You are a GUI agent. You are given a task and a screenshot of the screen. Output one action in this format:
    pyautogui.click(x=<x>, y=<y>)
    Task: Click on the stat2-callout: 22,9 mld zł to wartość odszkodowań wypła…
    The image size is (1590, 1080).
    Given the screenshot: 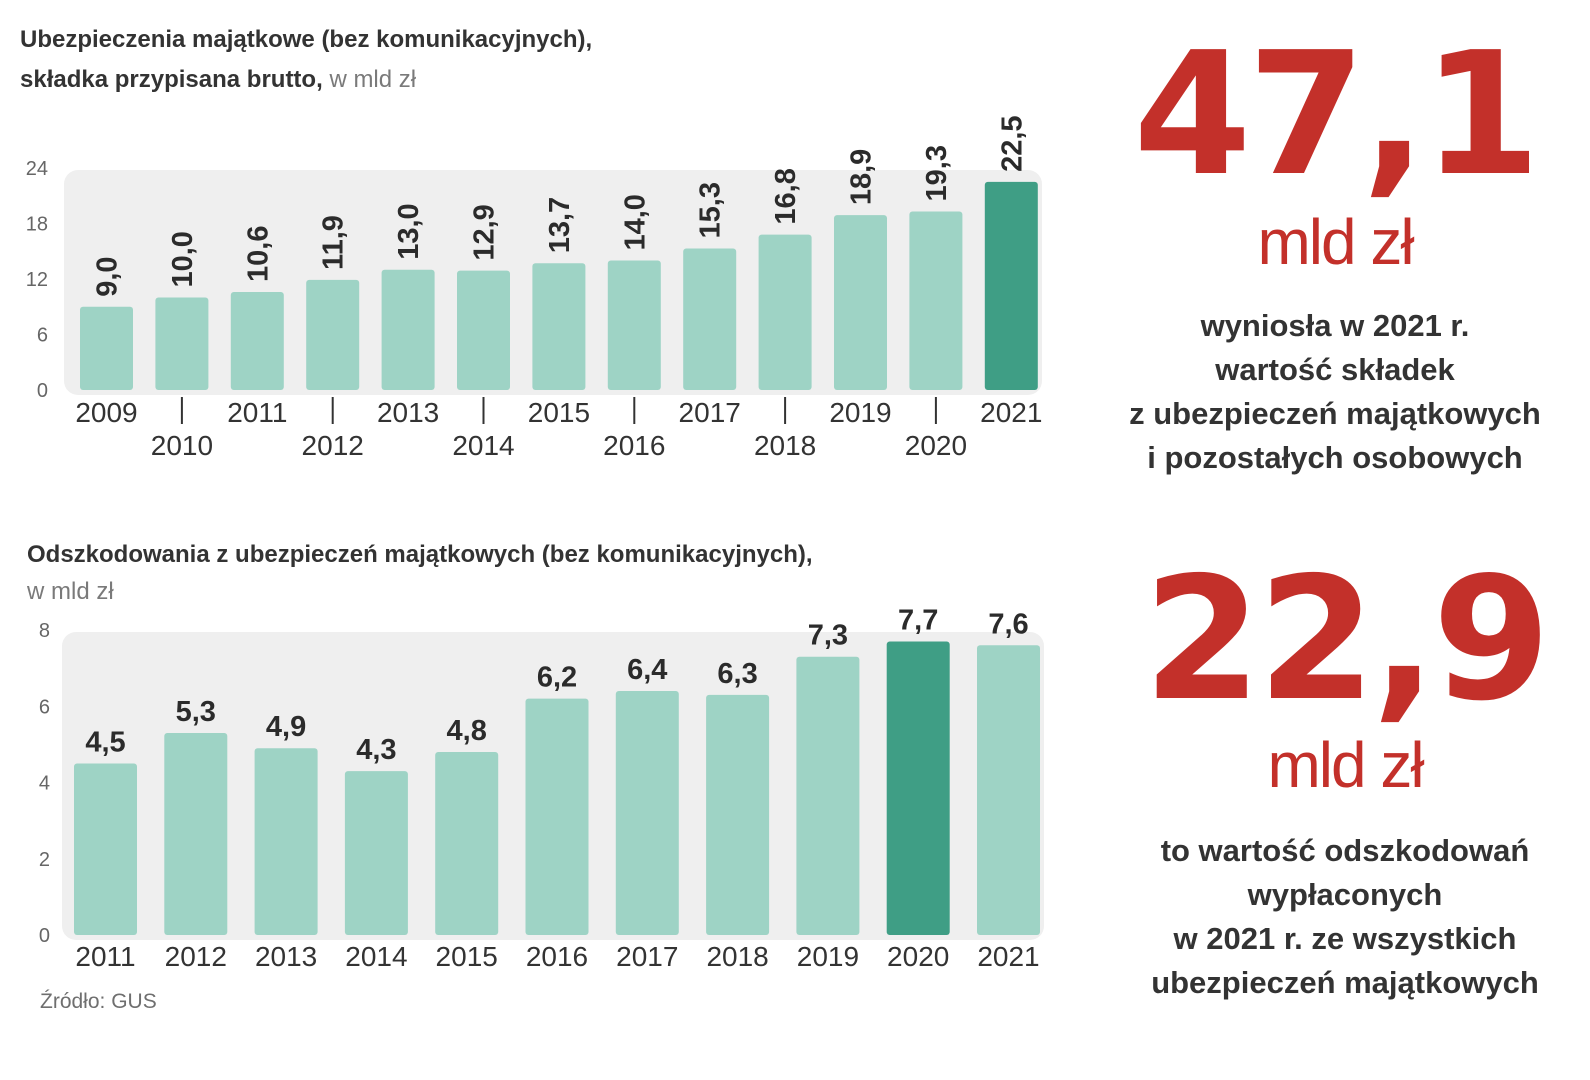 What is the action you would take?
    pyautogui.click(x=1345, y=780)
    